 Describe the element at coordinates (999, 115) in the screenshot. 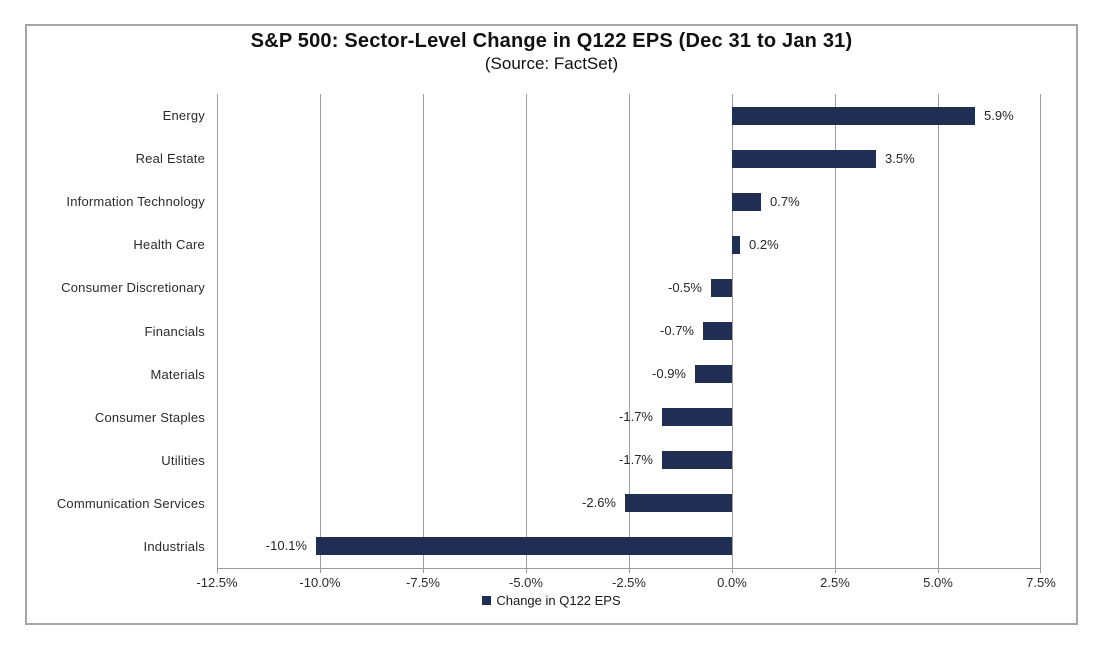

I see `value-label: 5.9%` at that location.